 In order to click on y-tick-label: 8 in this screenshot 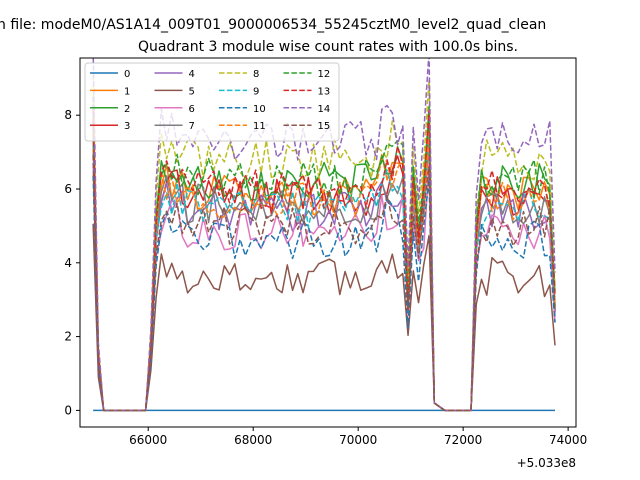, I will do `click(68, 115)`.